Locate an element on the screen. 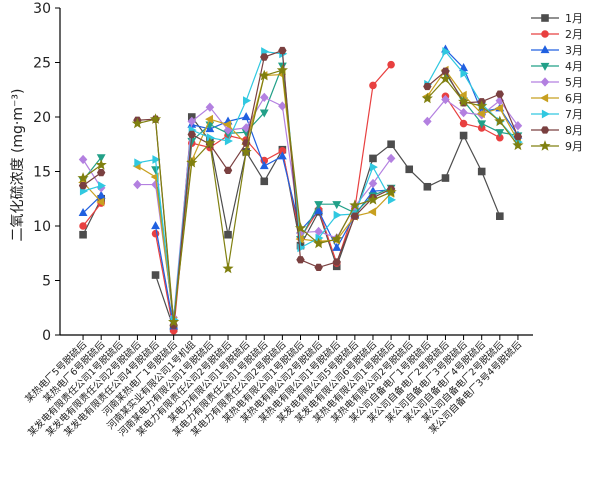  legend-item: 2月 is located at coordinates (557, 34).